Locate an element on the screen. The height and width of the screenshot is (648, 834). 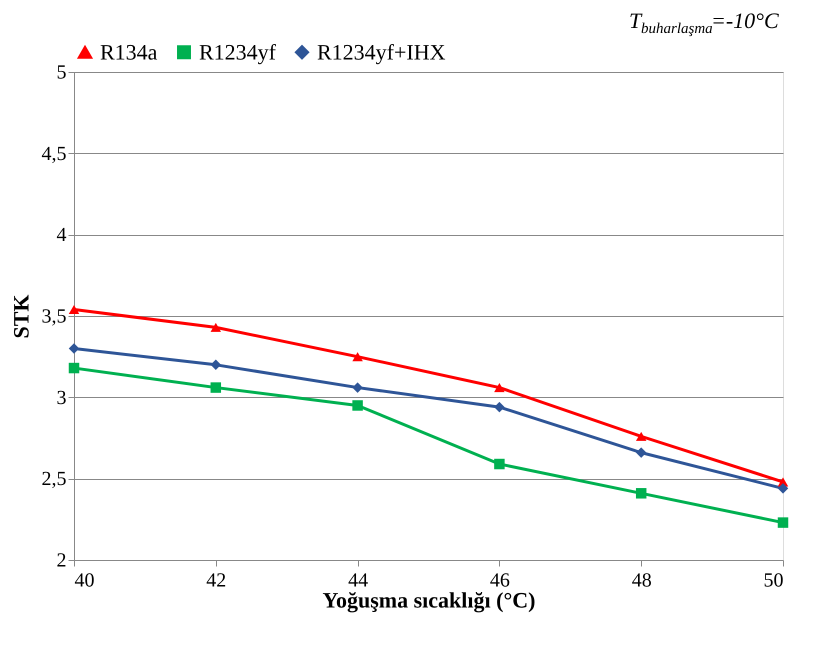
x-tick-label: 48 is located at coordinates (642, 581).